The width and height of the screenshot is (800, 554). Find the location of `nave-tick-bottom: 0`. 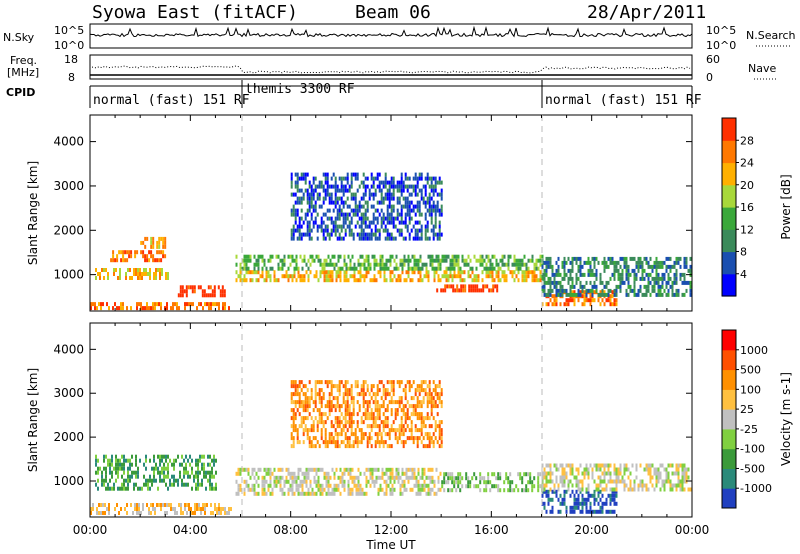

nave-tick-bottom: 0 is located at coordinates (709, 77).